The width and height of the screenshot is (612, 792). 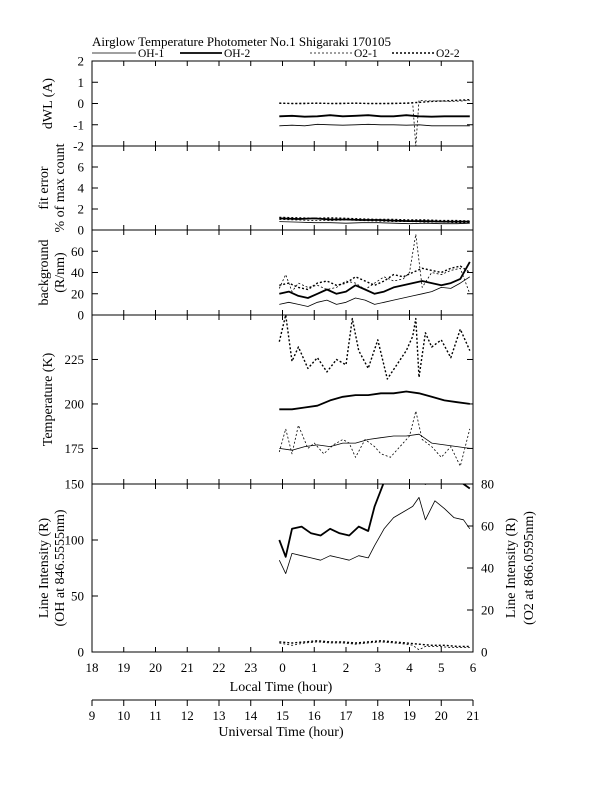 What do you see at coordinates (346, 667) in the screenshot?
I see `local-time-tick-label: 2` at bounding box center [346, 667].